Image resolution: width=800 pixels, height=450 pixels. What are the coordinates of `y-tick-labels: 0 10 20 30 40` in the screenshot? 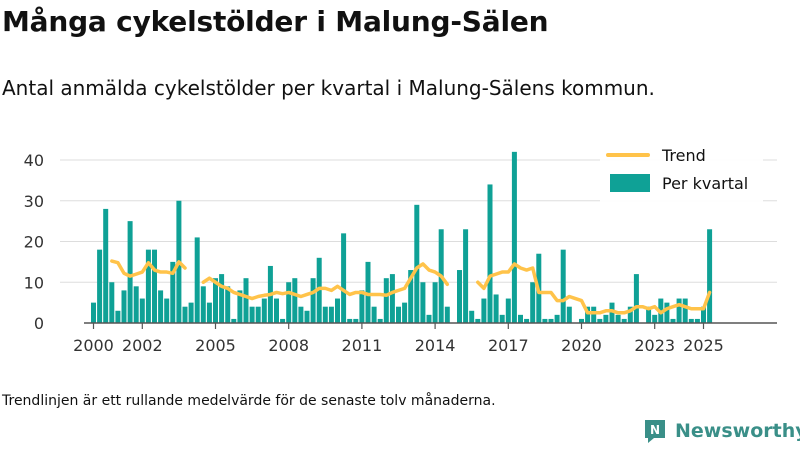 It's located at (34, 242).